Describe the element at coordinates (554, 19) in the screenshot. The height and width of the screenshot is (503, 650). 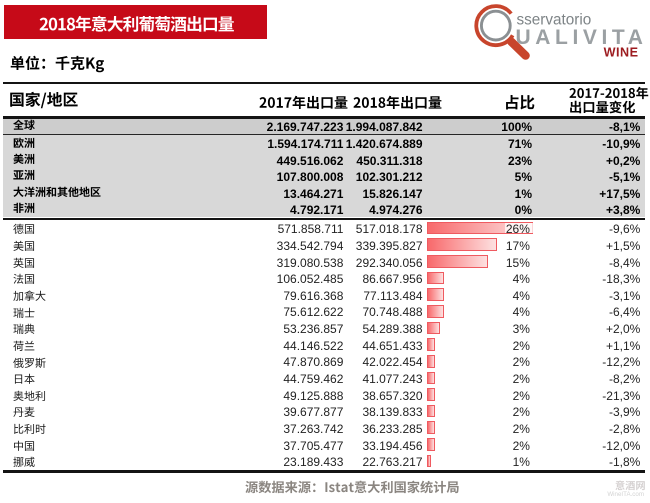
I see `svg-text: sservatorio` at that location.